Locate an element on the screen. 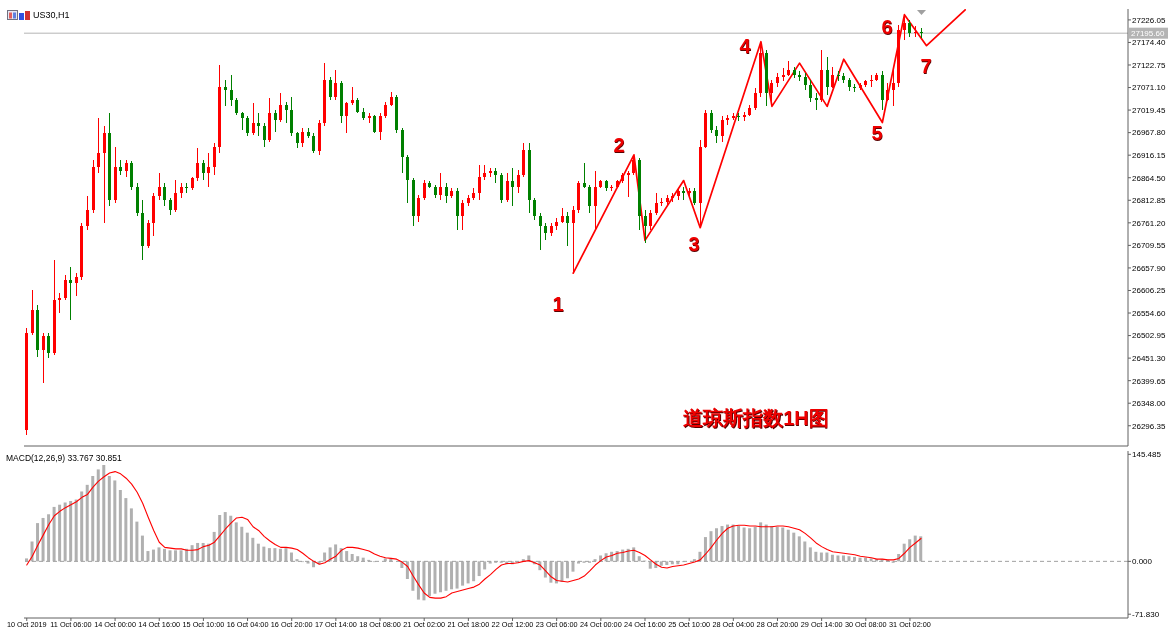  y-tick-label: 26606.25 is located at coordinates (1149, 291).